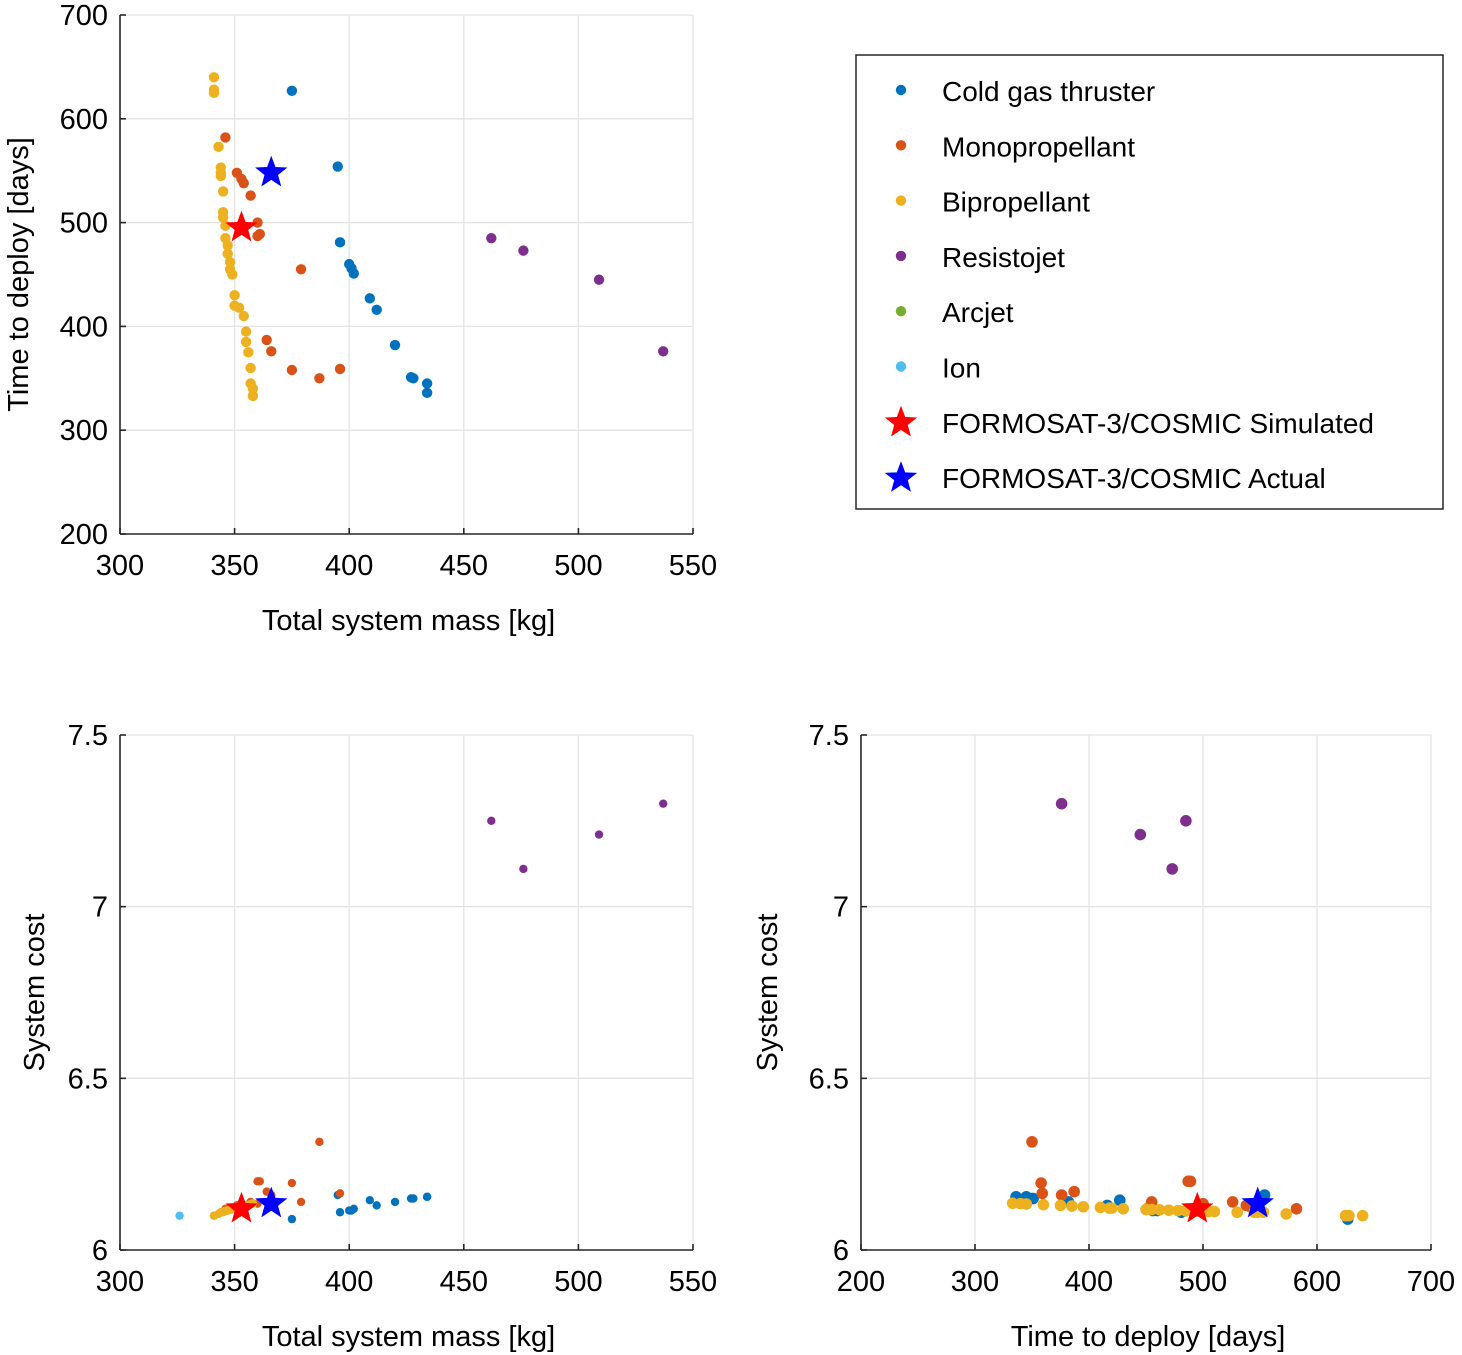 This screenshot has height=1355, width=1462. Describe the element at coordinates (1038, 146) in the screenshot. I see `legend-entry-label: Monopropellant` at that location.